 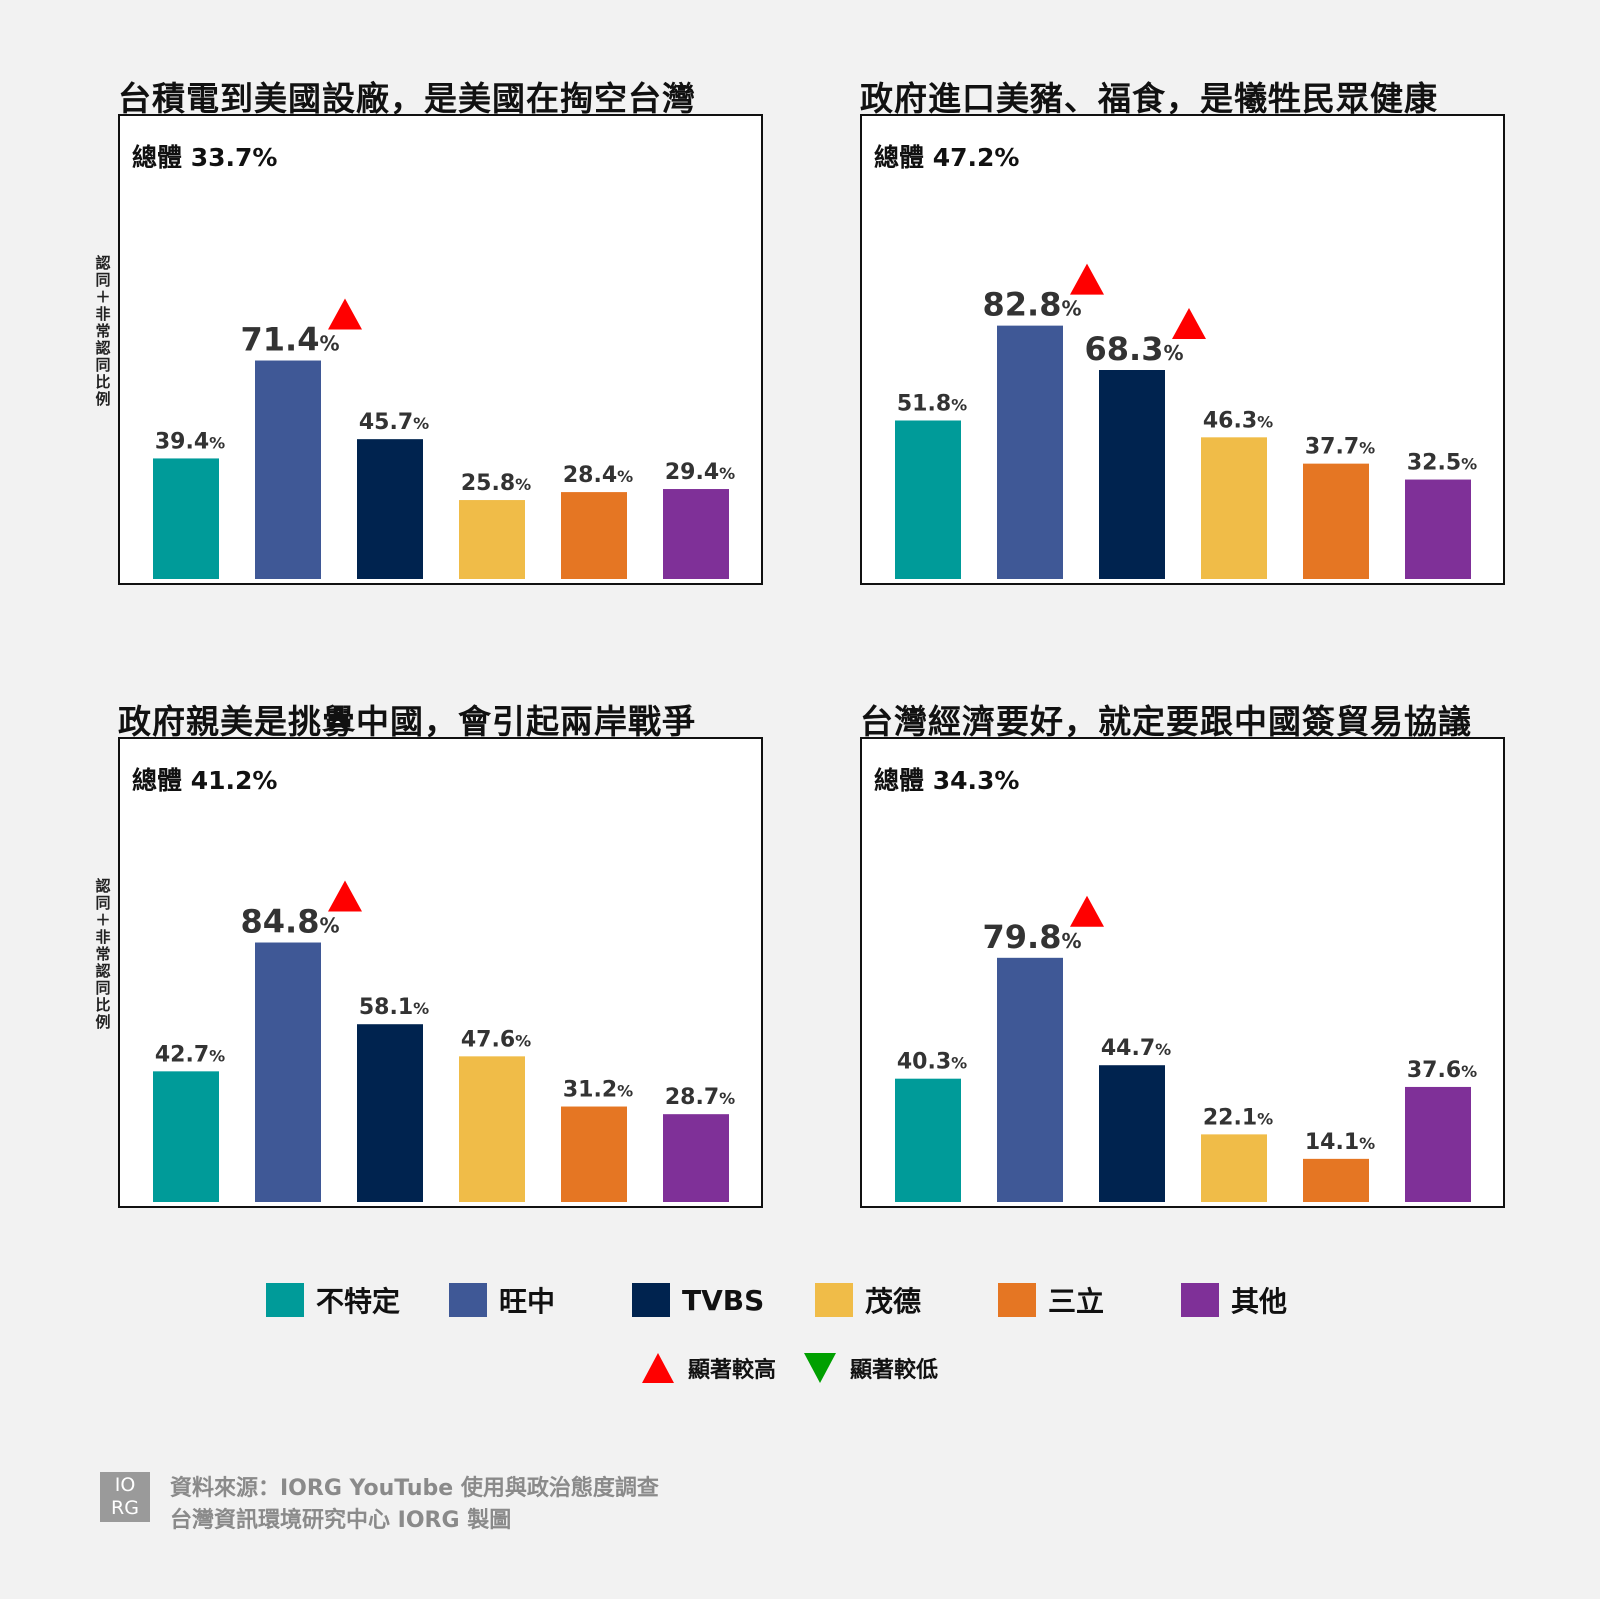 I want to click on data-label: 47.6%, so click(x=496, y=1039).